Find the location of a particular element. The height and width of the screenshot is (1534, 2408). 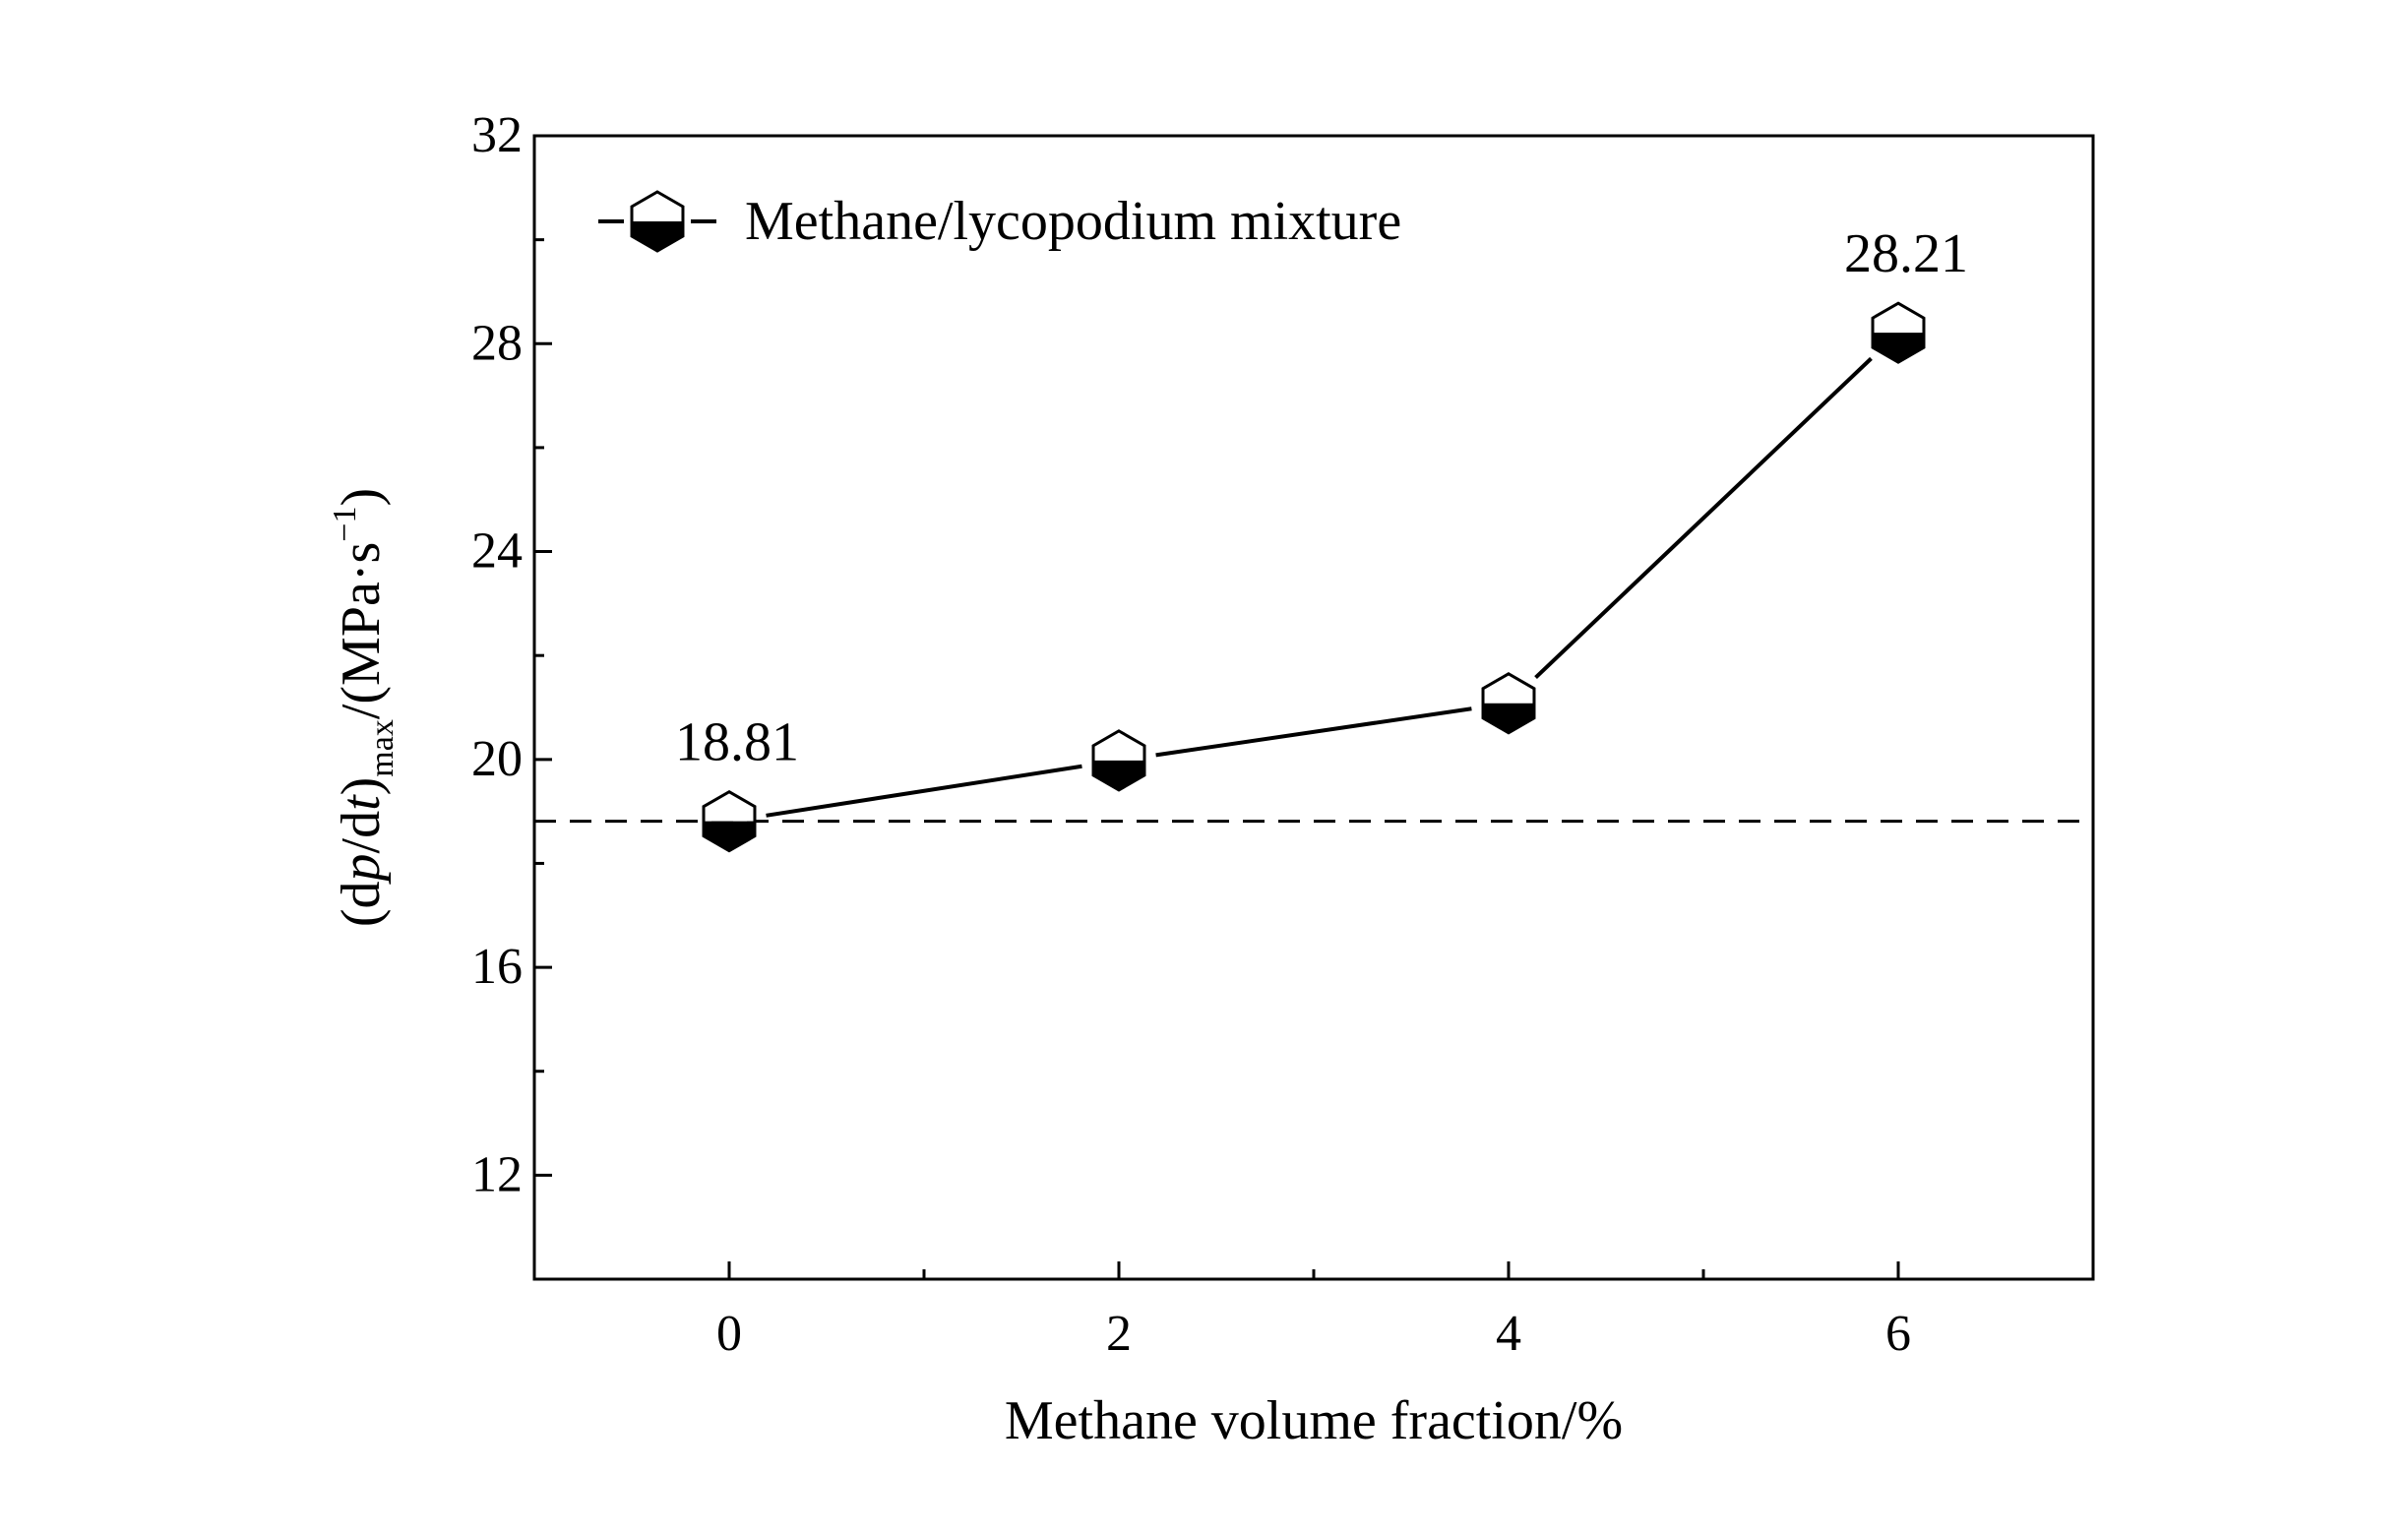

x-axis-label: Methane volume fraction/% is located at coordinates (1314, 1420).